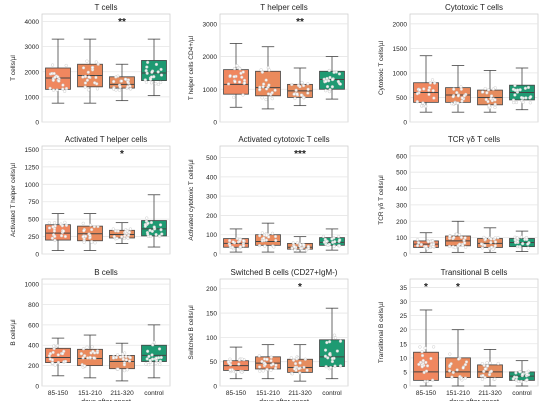 Image resolution: width=550 pixels, height=401 pixels. What do you see at coordinates (404, 288) in the screenshot?
I see `y-tick-label: 35` at bounding box center [404, 288].